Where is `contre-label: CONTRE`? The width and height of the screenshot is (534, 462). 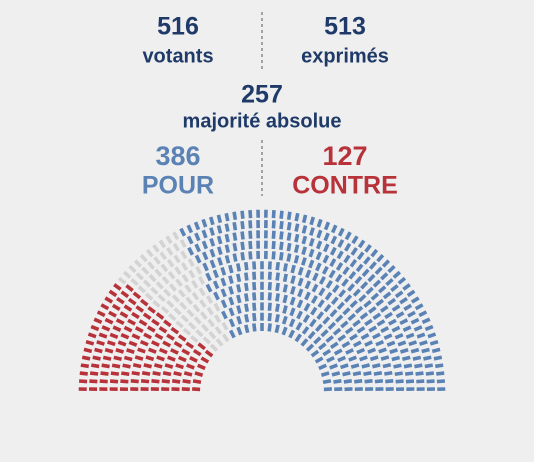
contre-label: CONTRE is located at coordinates (345, 186).